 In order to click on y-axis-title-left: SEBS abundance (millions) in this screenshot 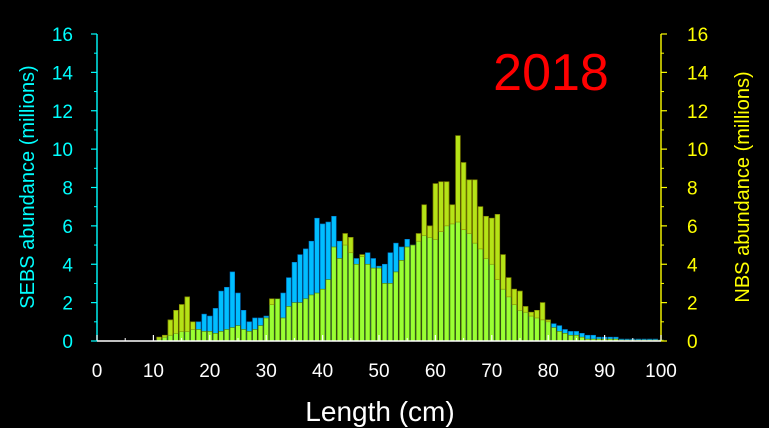, I will do `click(28, 186)`.